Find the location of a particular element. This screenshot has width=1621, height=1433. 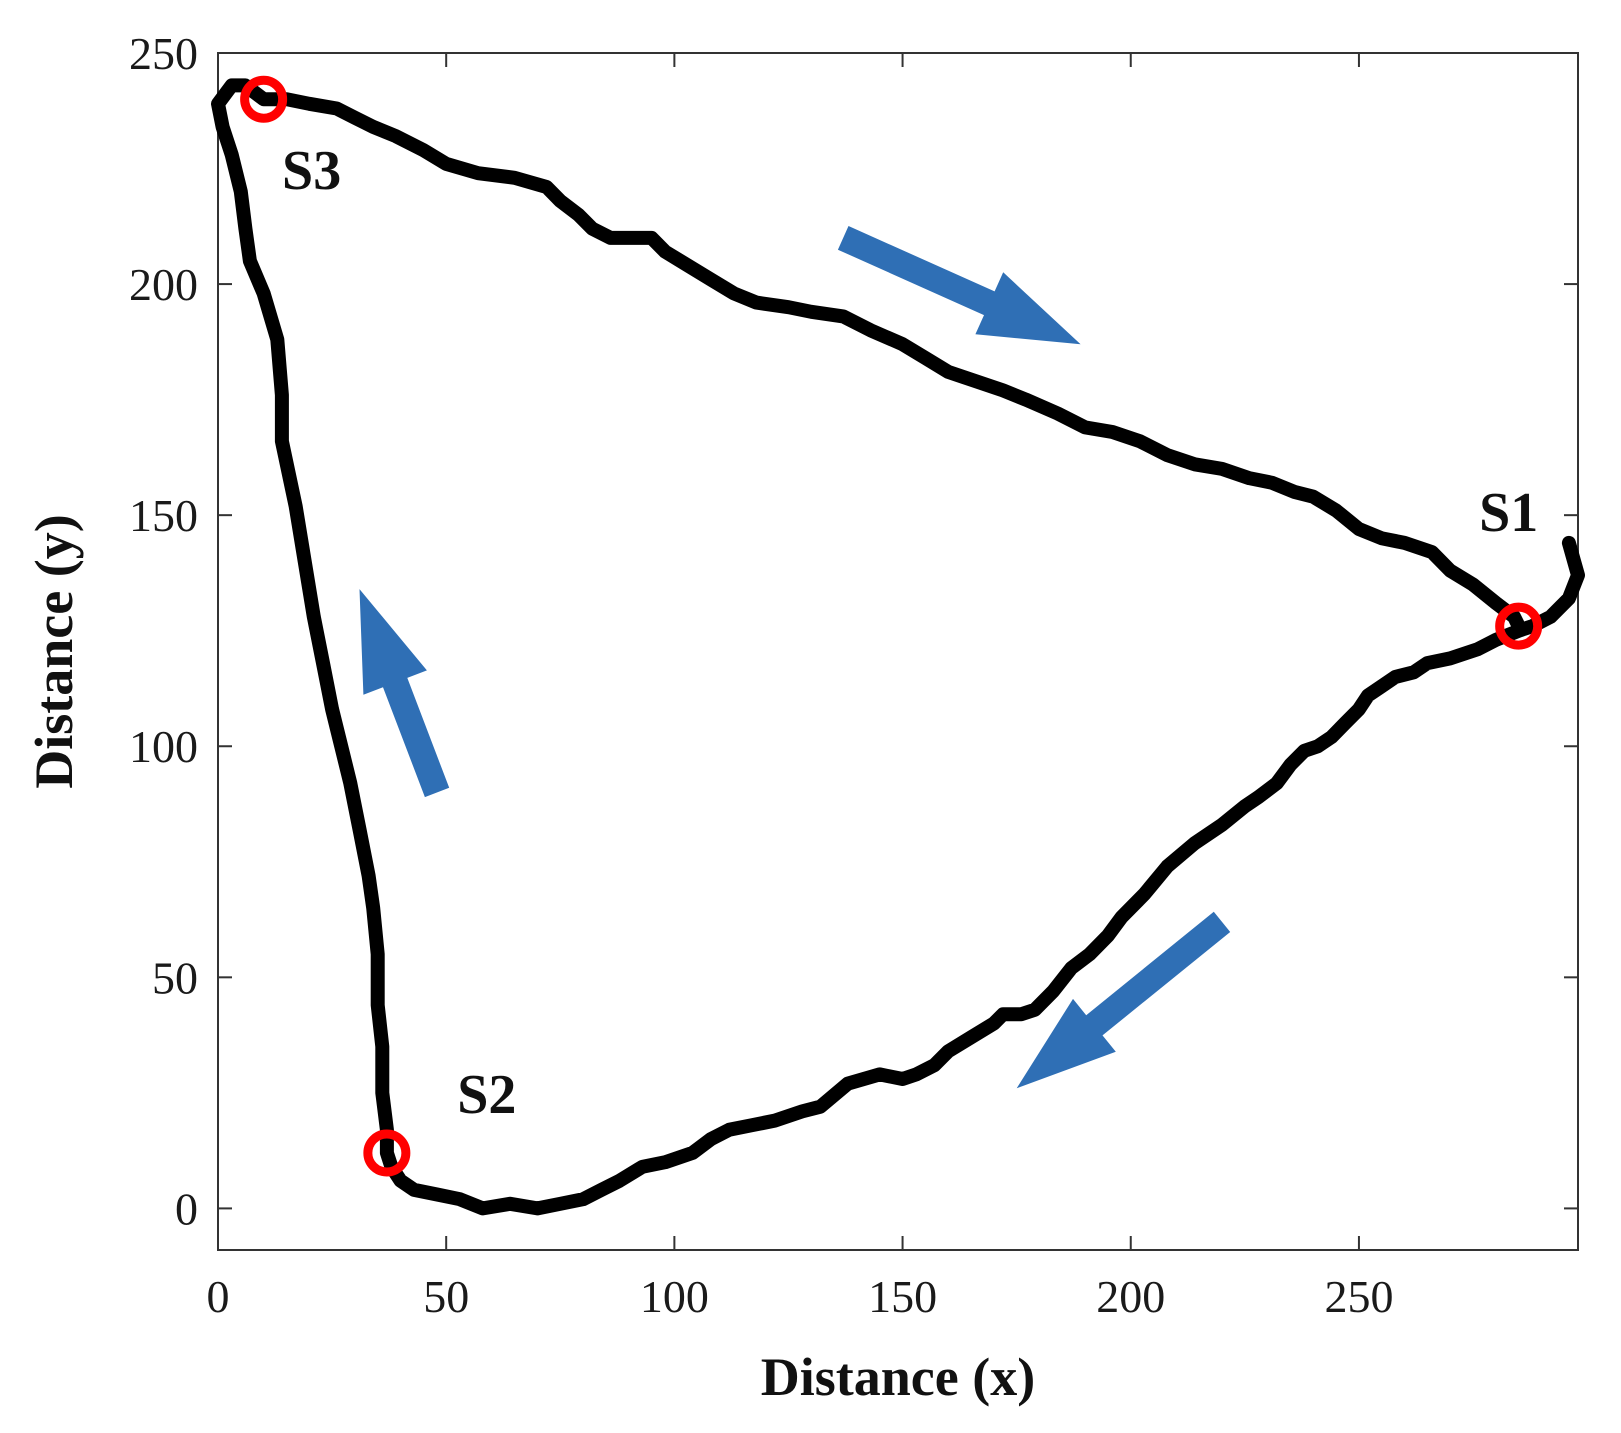

y-tick-label: 200 is located at coordinates (163, 284).